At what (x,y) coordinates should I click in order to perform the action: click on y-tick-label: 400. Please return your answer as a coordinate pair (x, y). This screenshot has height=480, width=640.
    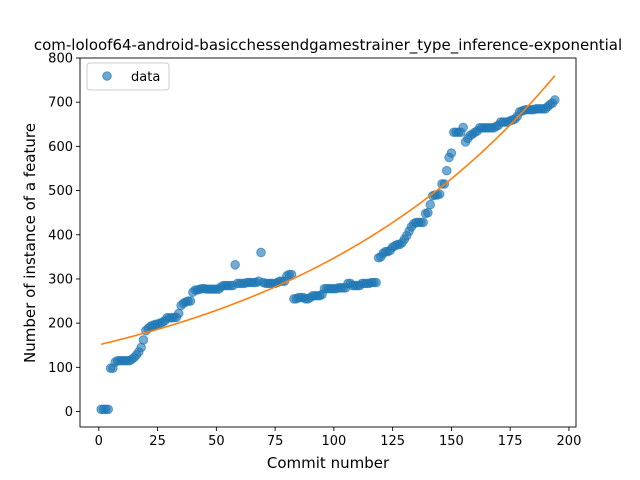
    Looking at the image, I should click on (60, 235).